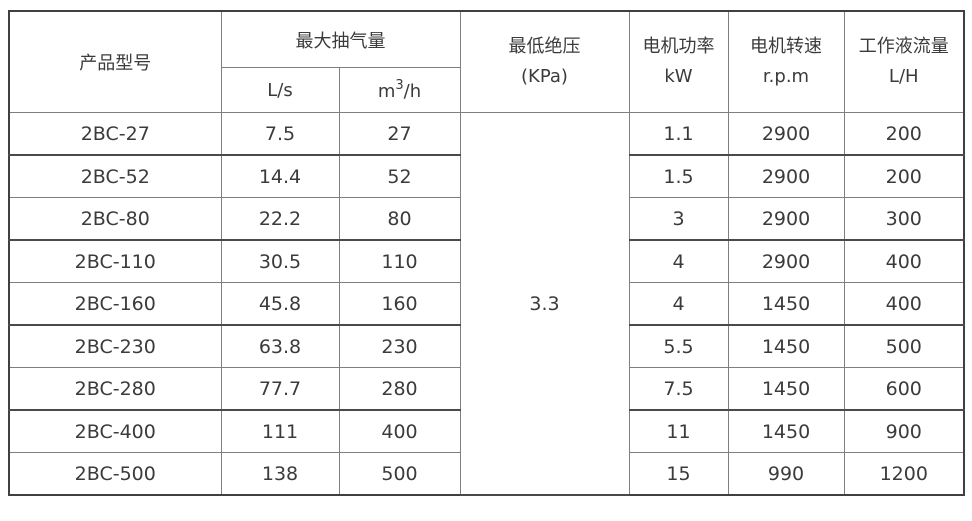 This screenshot has width=972, height=521. What do you see at coordinates (903, 76) in the screenshot?
I see `header-liquid-flow-unit: L/H` at bounding box center [903, 76].